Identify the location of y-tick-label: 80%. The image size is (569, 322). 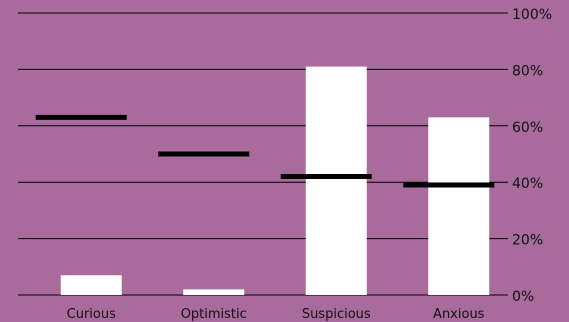
(527, 71).